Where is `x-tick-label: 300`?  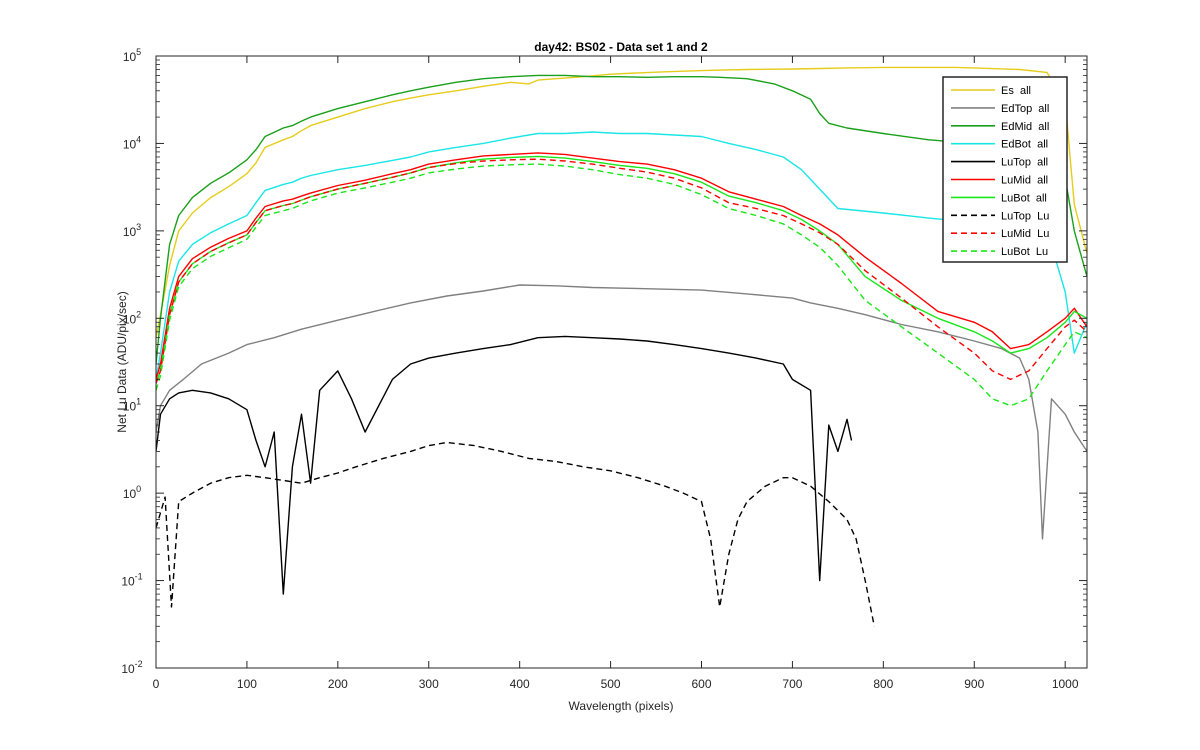 x-tick-label: 300 is located at coordinates (429, 684).